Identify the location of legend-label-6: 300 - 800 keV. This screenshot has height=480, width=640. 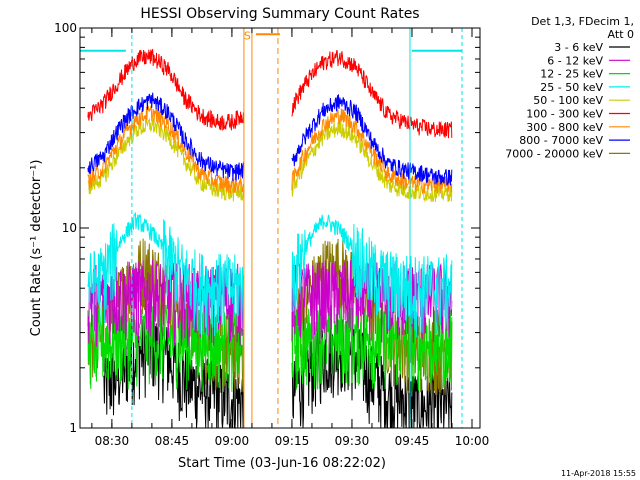
(564, 127).